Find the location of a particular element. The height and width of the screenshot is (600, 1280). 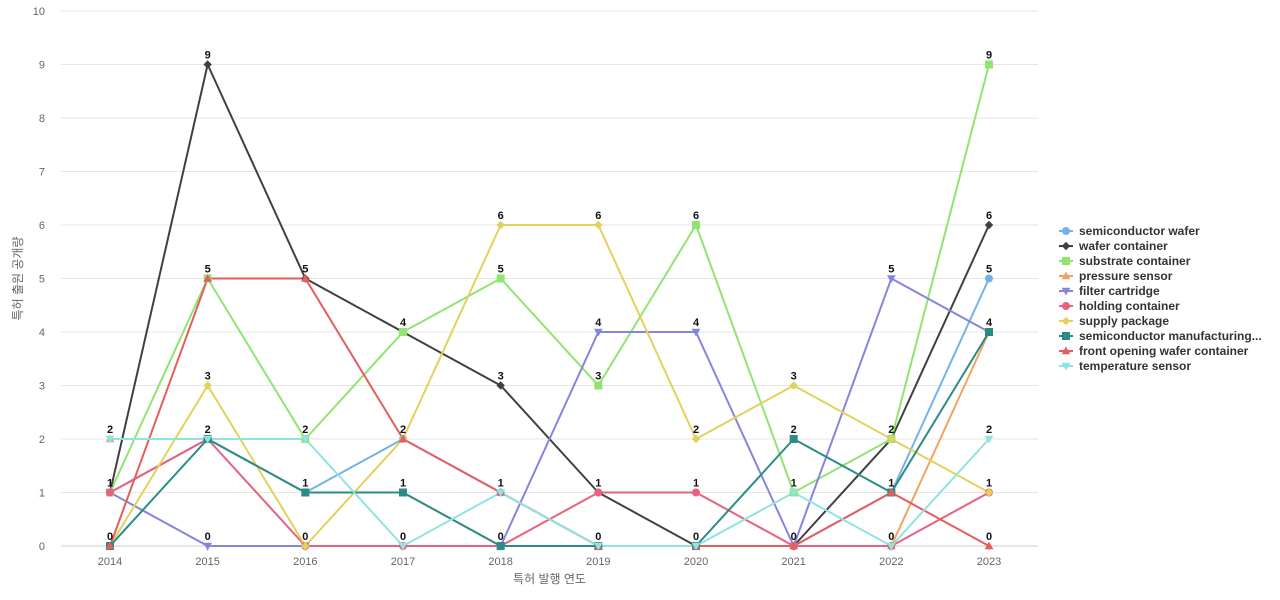

legend-label: temperature sensor is located at coordinates (1135, 366).